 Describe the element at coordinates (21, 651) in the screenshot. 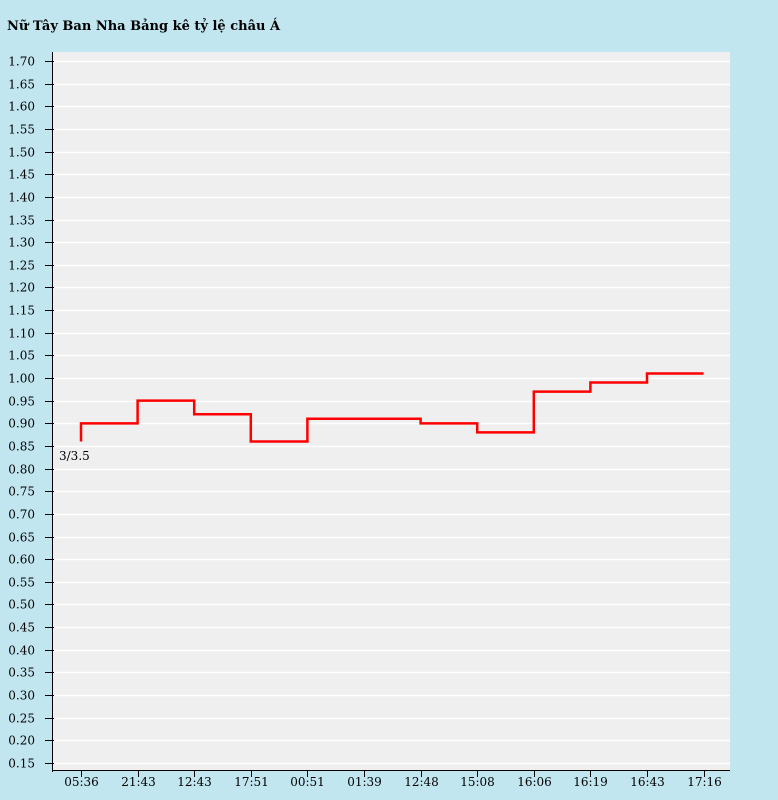

I see `y-tick-label: 0.40` at that location.